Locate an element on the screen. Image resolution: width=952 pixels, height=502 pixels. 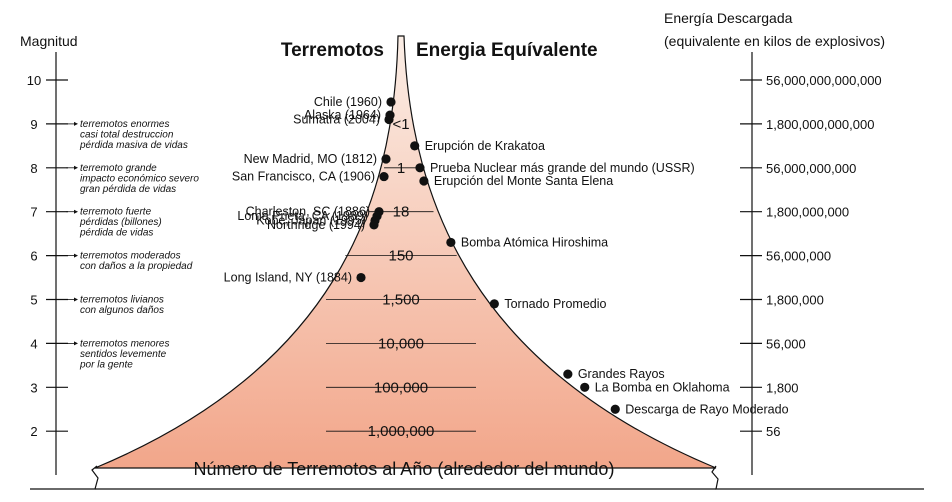
annual-count: <1 is located at coordinates (400, 124).